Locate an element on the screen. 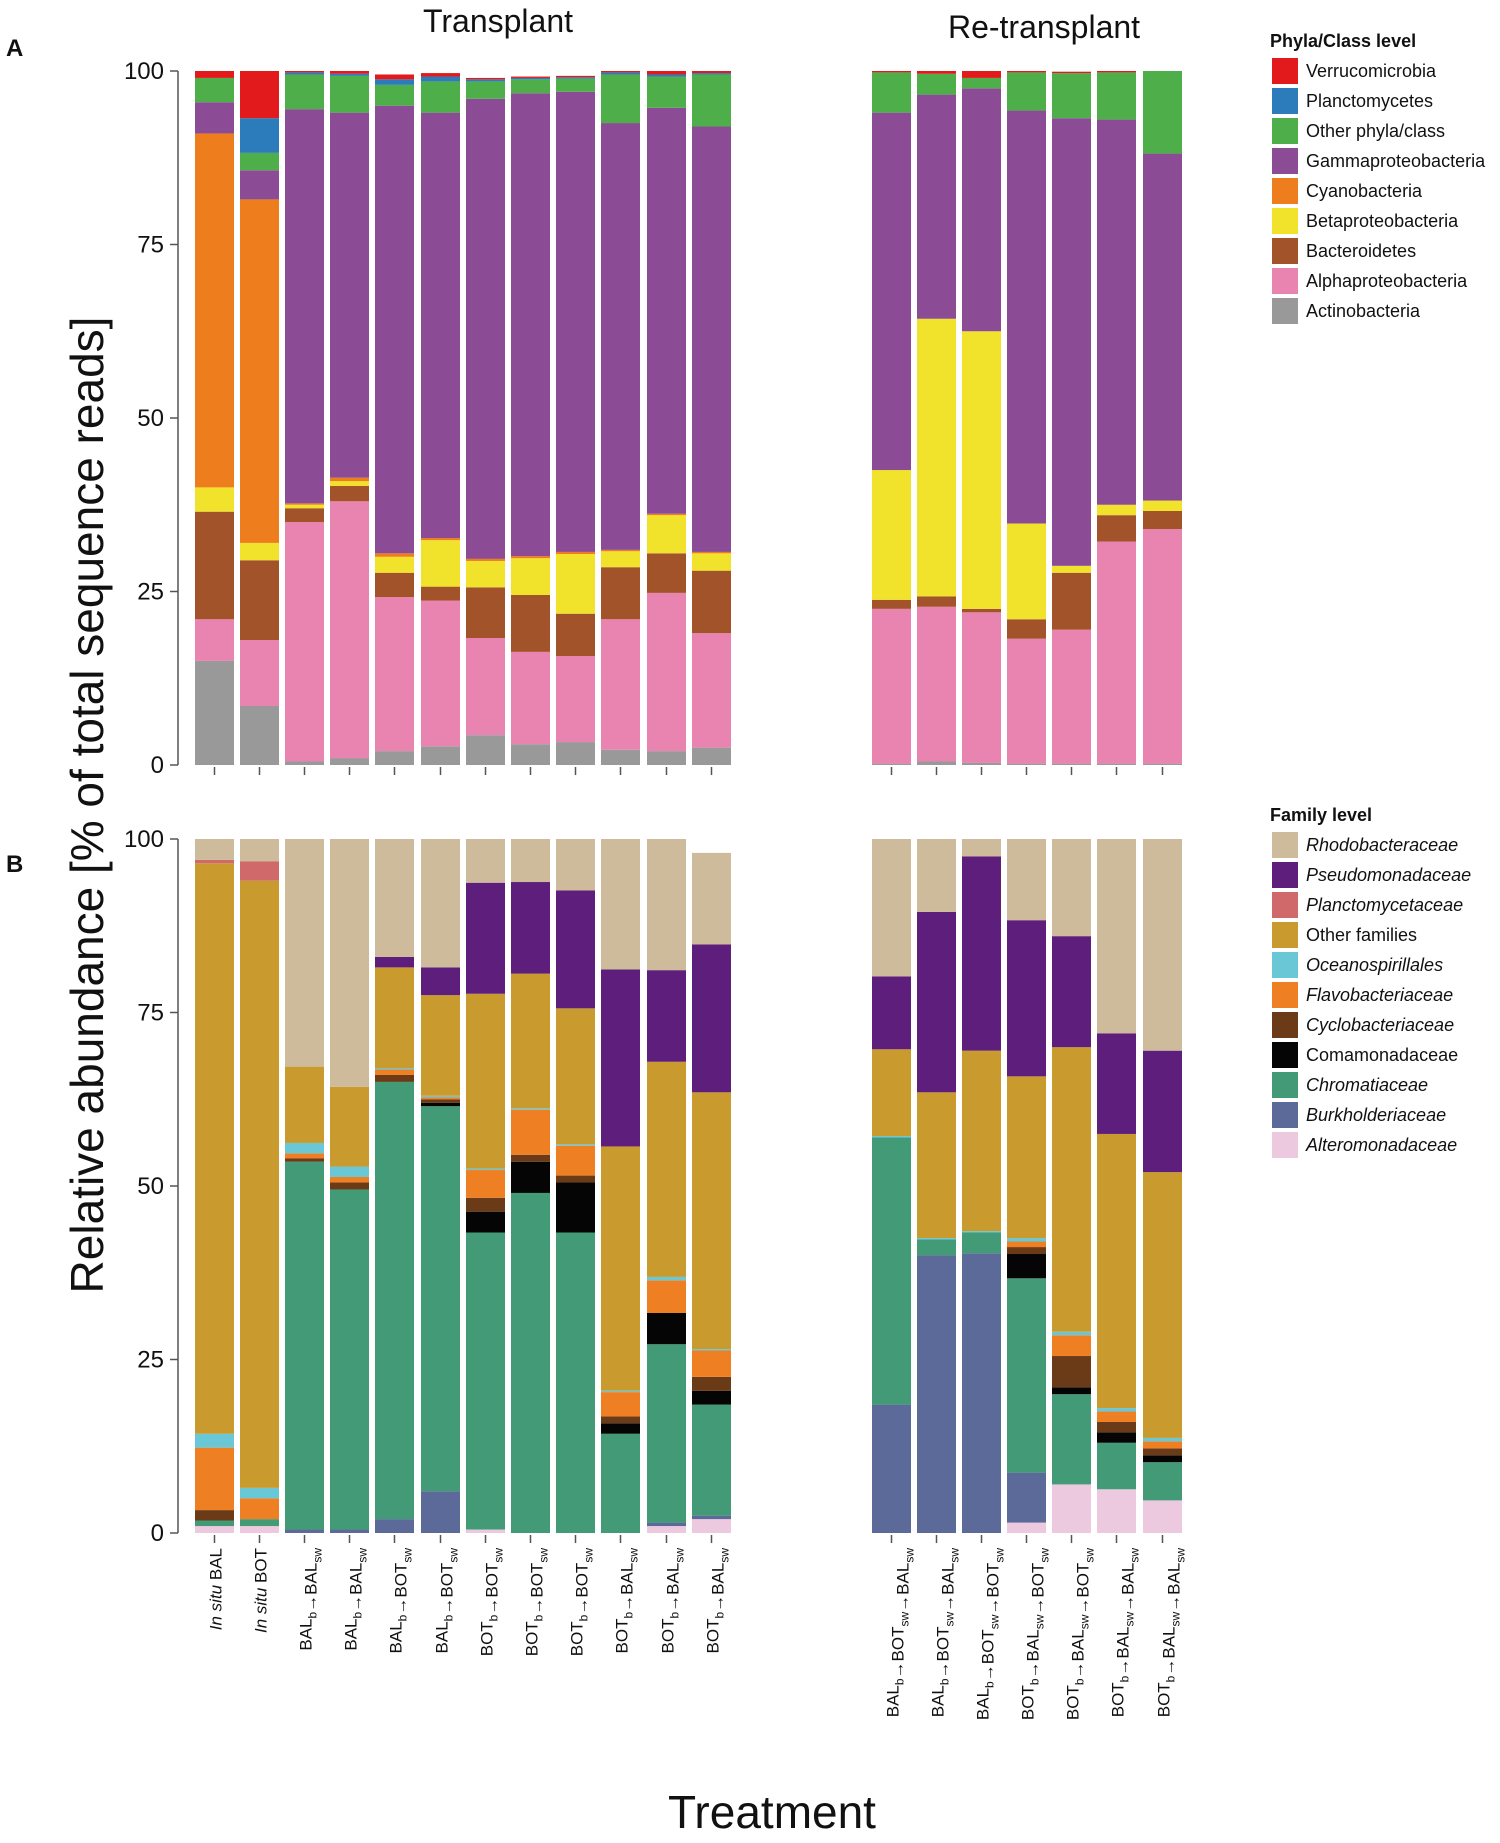 The image size is (1500, 1843). bar-segment: Other phyla/class: 3.5 is located at coordinates (214, 90).